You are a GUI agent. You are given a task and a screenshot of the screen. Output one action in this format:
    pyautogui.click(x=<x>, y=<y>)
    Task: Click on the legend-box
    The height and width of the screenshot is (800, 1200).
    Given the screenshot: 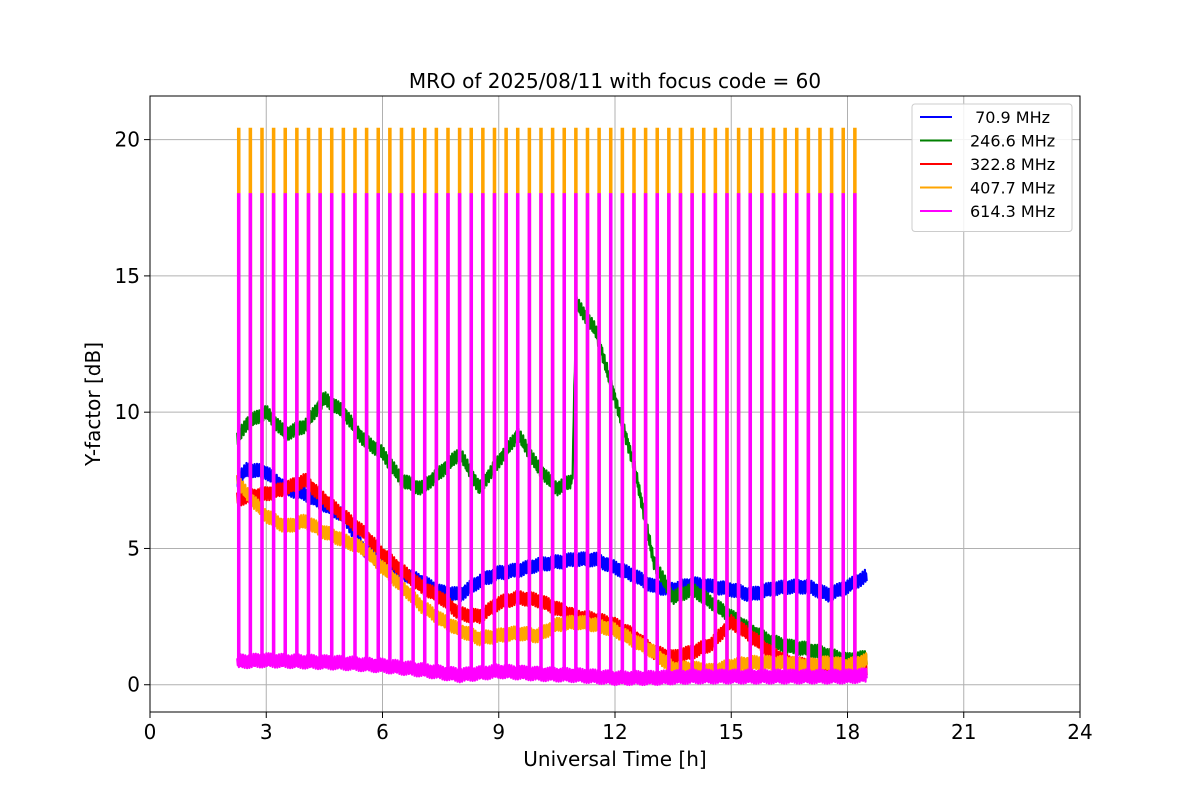 What is the action you would take?
    pyautogui.click(x=992, y=167)
    